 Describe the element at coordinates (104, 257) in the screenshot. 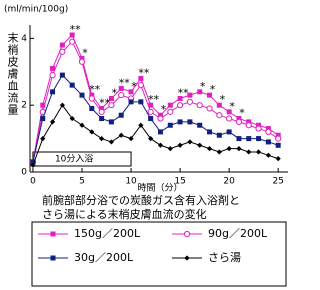

I see `legend-label: 30g／200L` at that location.